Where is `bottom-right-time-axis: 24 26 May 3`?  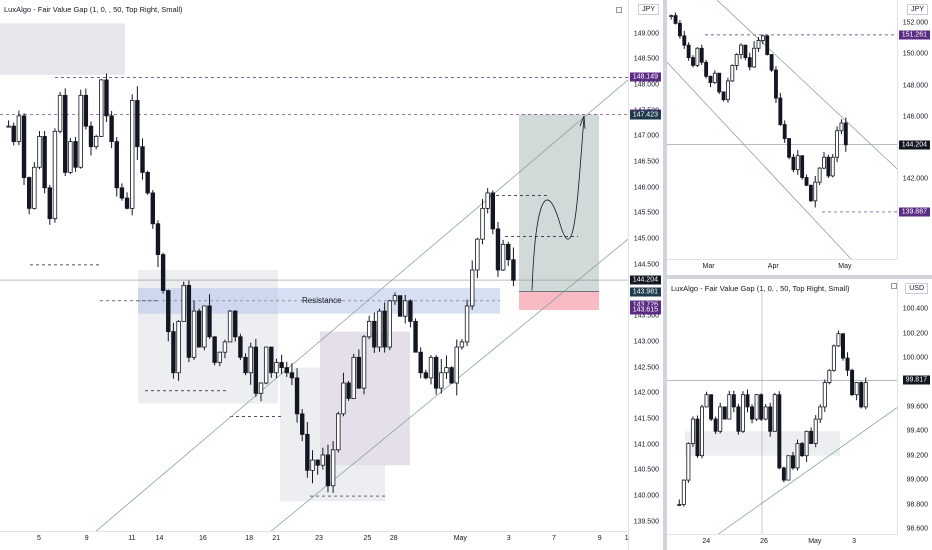 bottom-right-time-axis: 24 26 May 3 is located at coordinates (782, 542).